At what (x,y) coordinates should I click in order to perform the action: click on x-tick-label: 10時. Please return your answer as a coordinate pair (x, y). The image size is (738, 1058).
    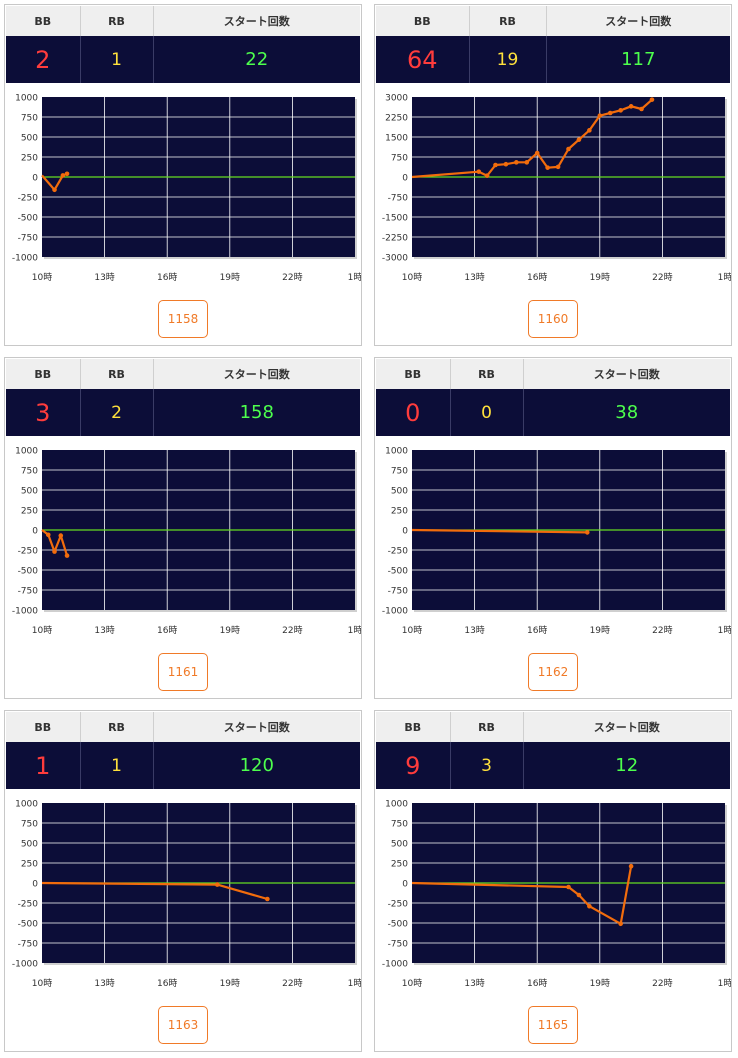
    Looking at the image, I should click on (42, 277).